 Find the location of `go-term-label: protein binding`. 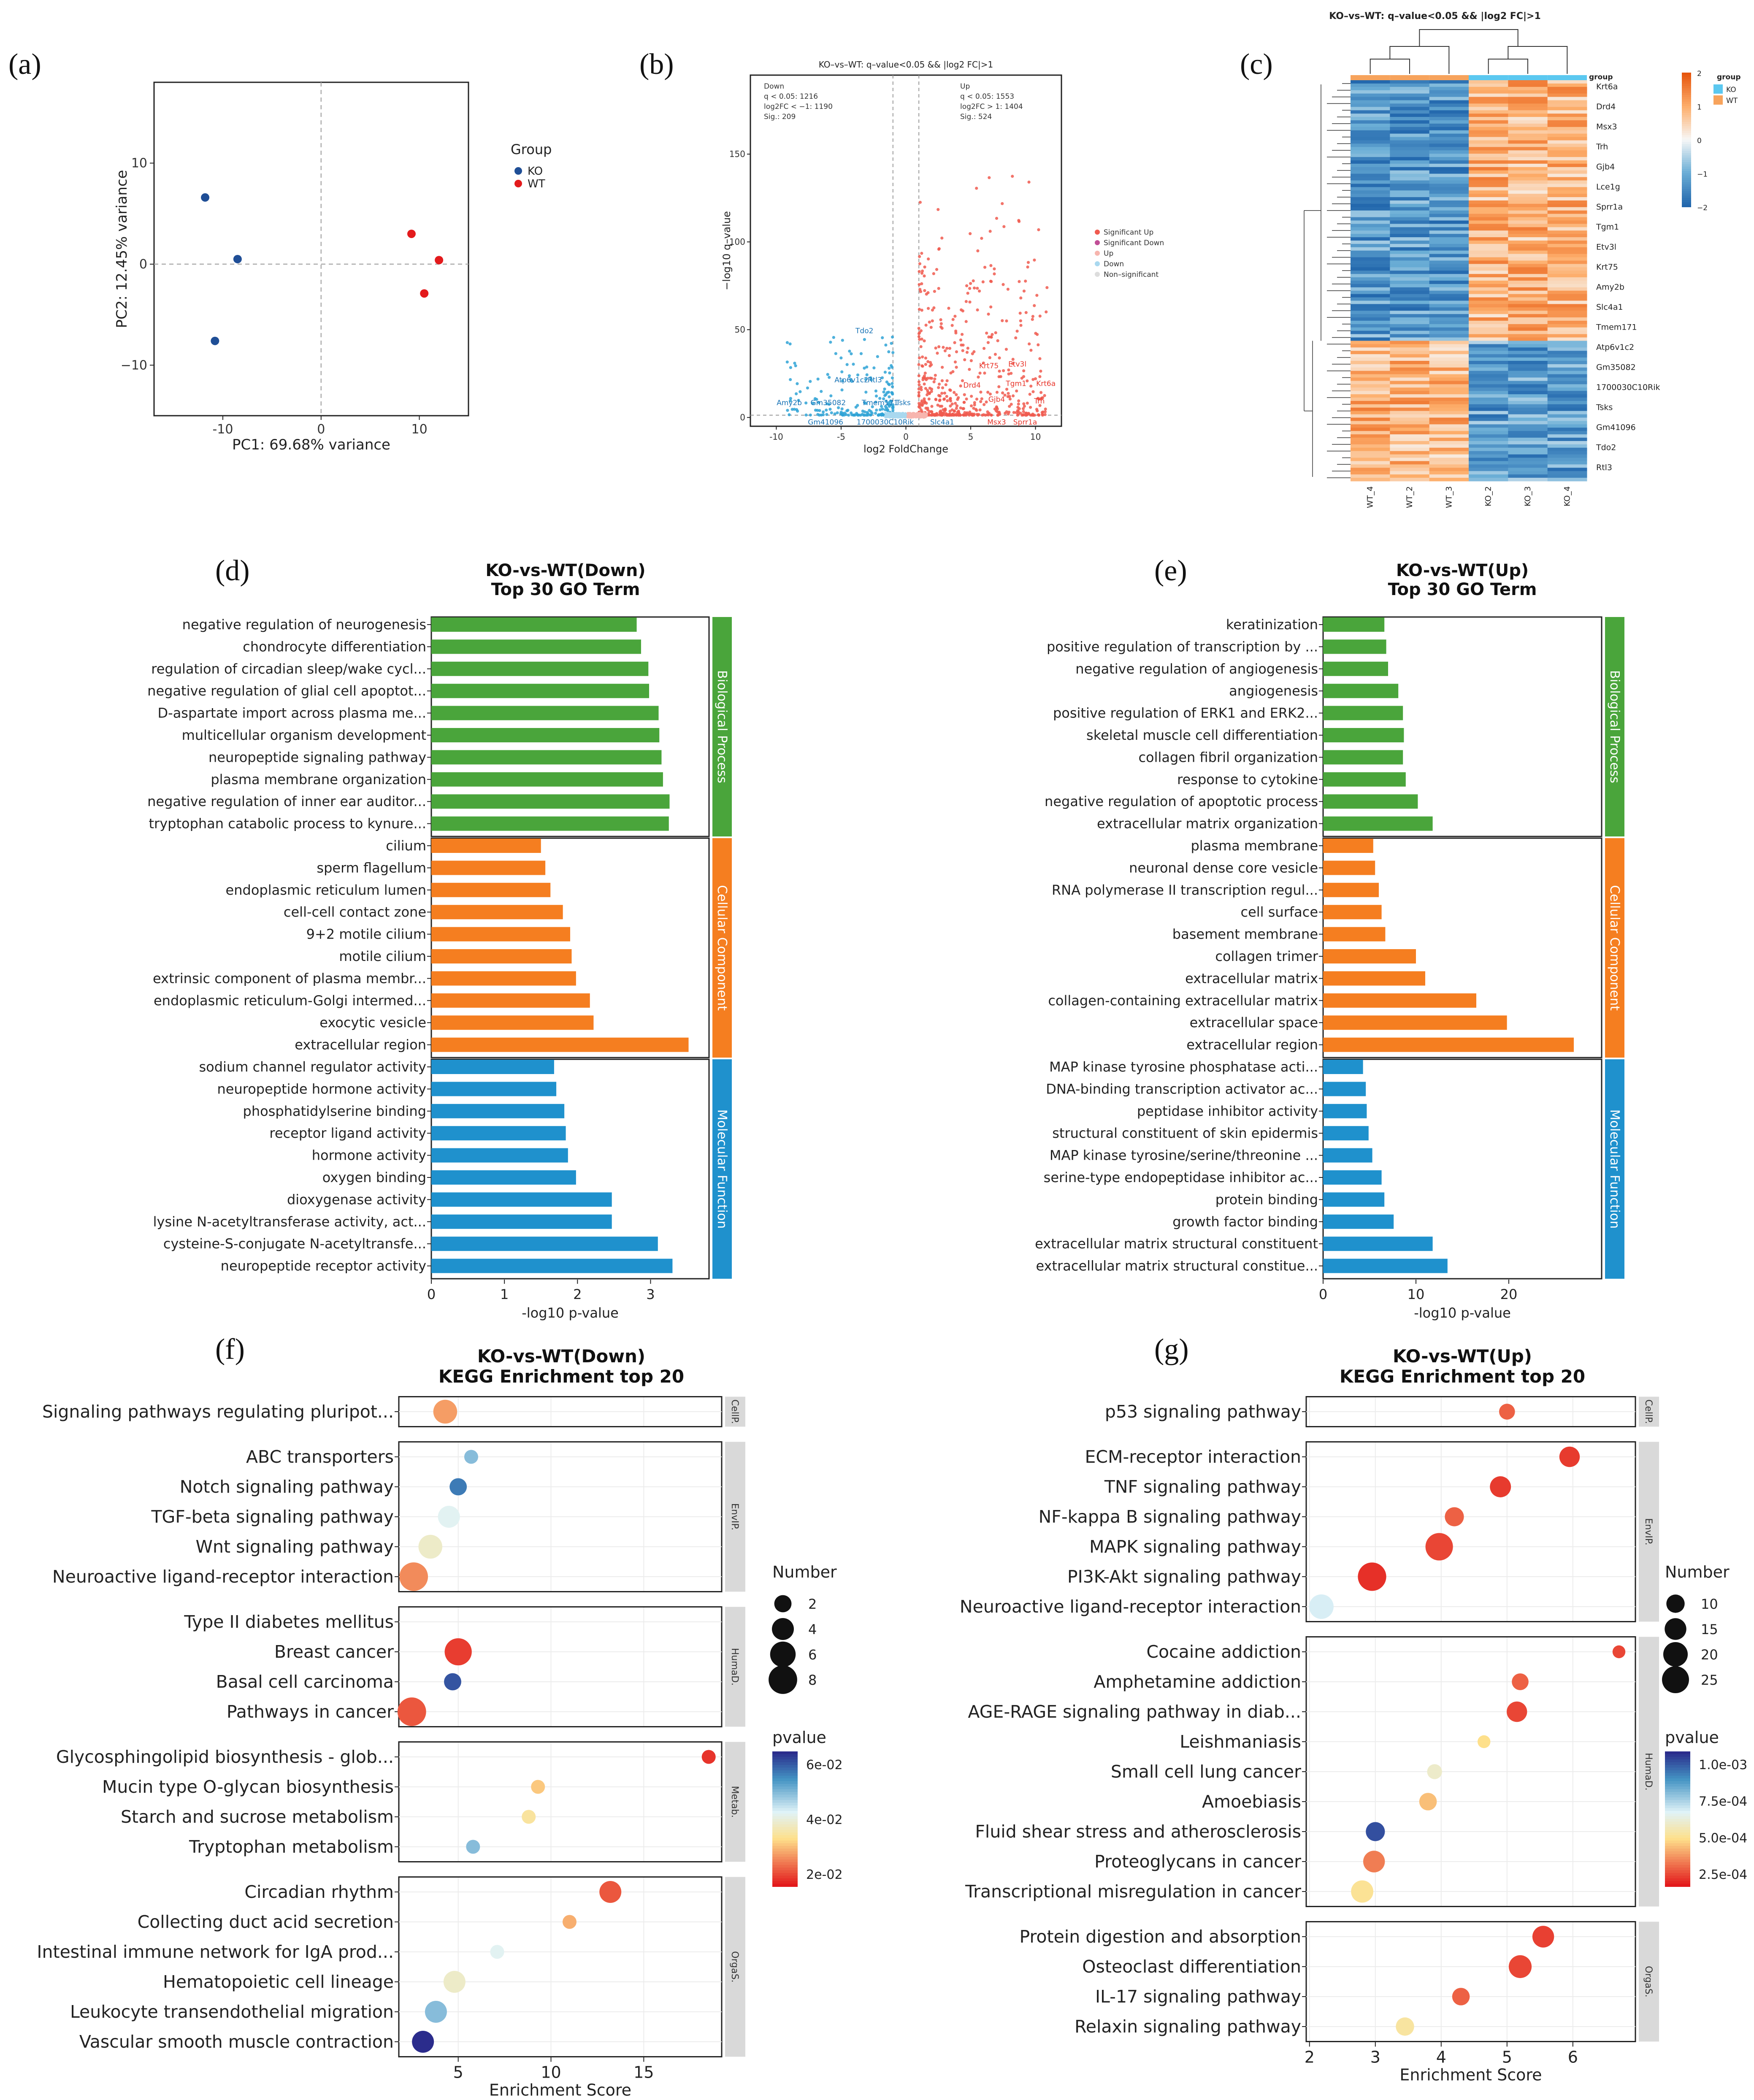

go-term-label: protein binding is located at coordinates (1266, 1199).